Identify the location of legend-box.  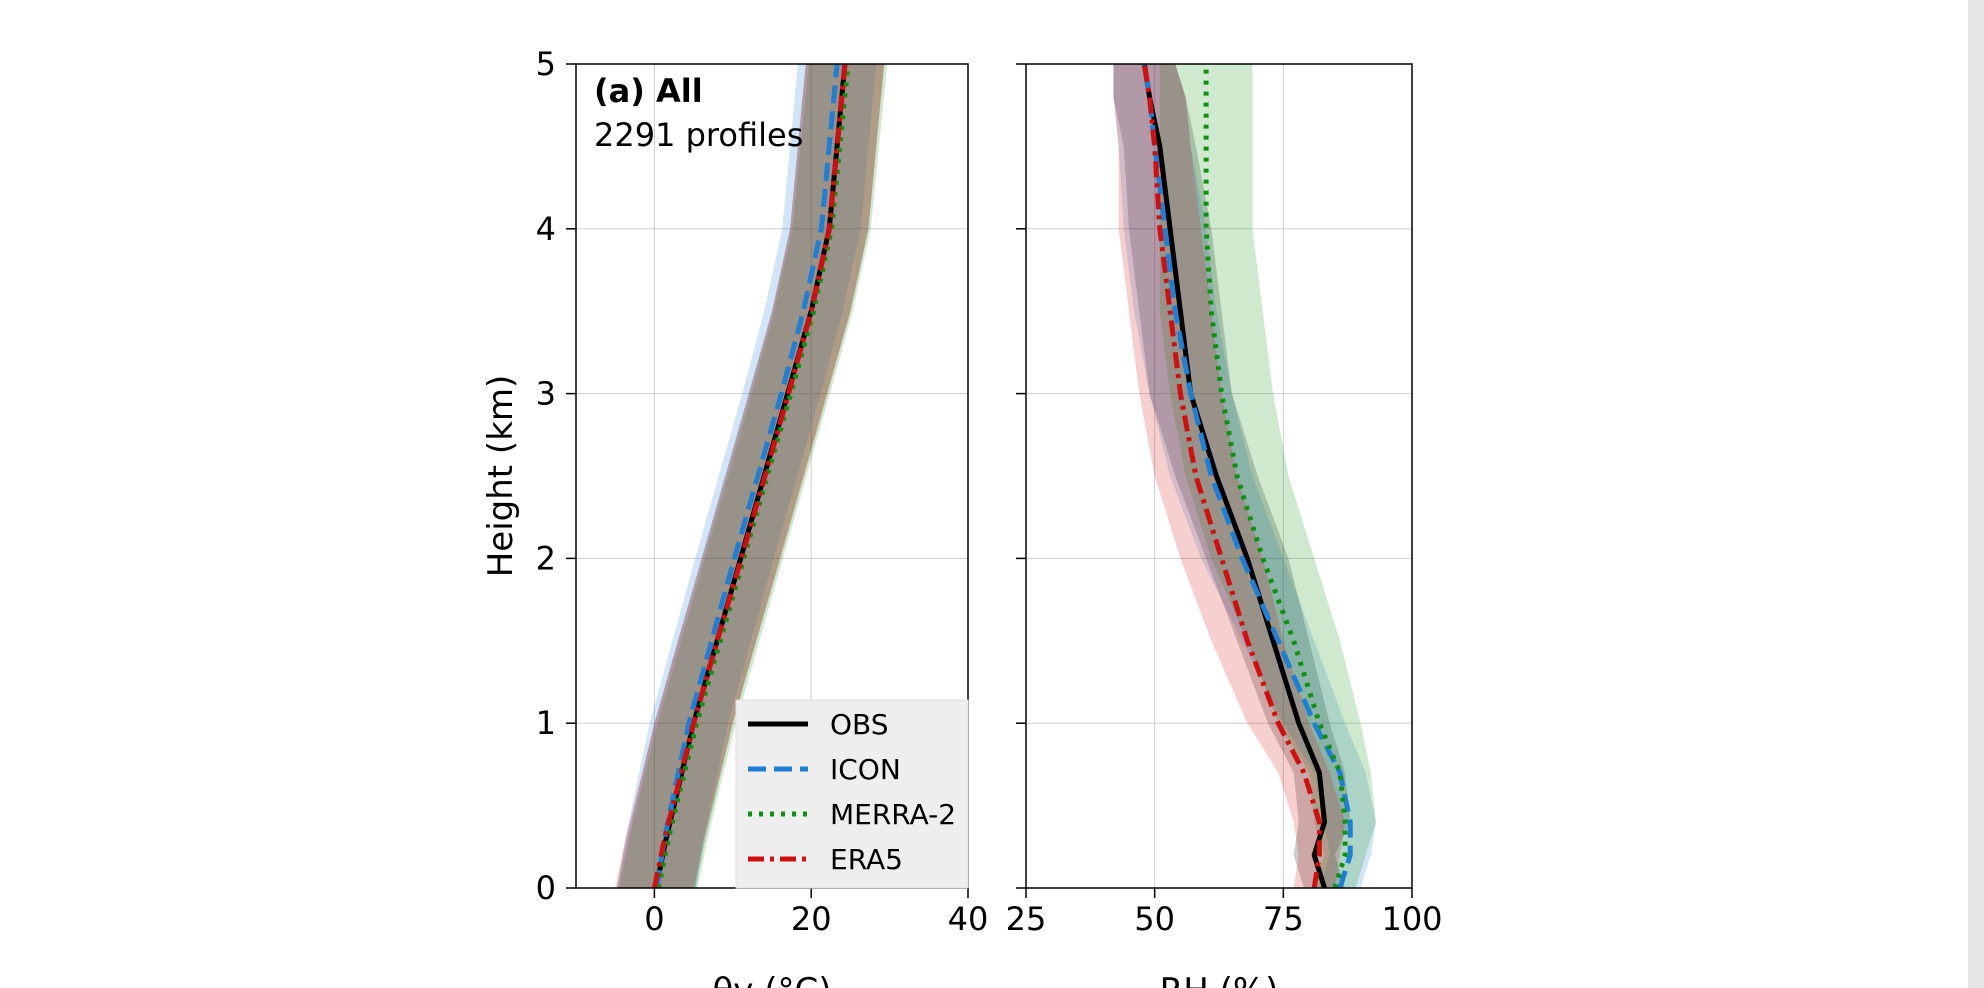
(852, 794).